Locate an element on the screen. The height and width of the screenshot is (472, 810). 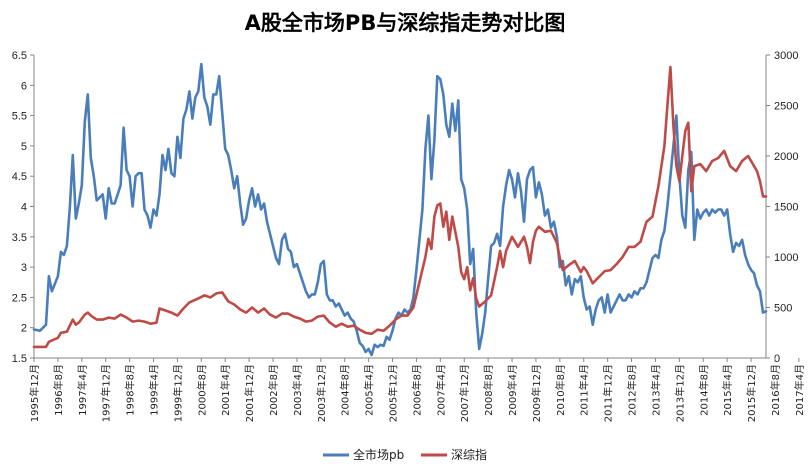
x-axis-tick-label: 1999年12月 is located at coordinates (177, 393).